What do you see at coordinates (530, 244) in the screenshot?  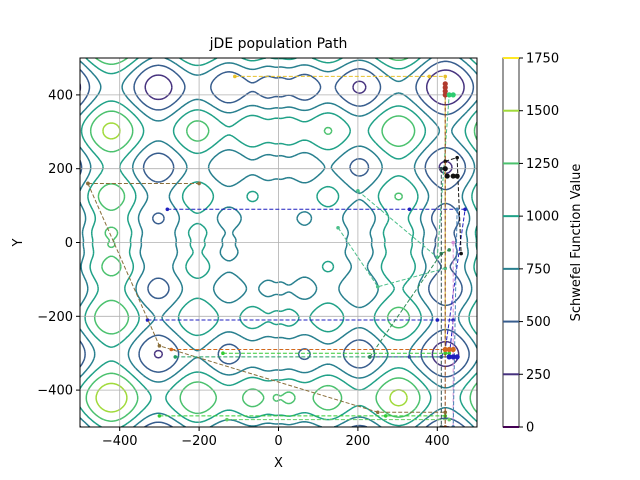 I see `colorbar: 0 250 500 750 1000 1250 1500 1750` at bounding box center [530, 244].